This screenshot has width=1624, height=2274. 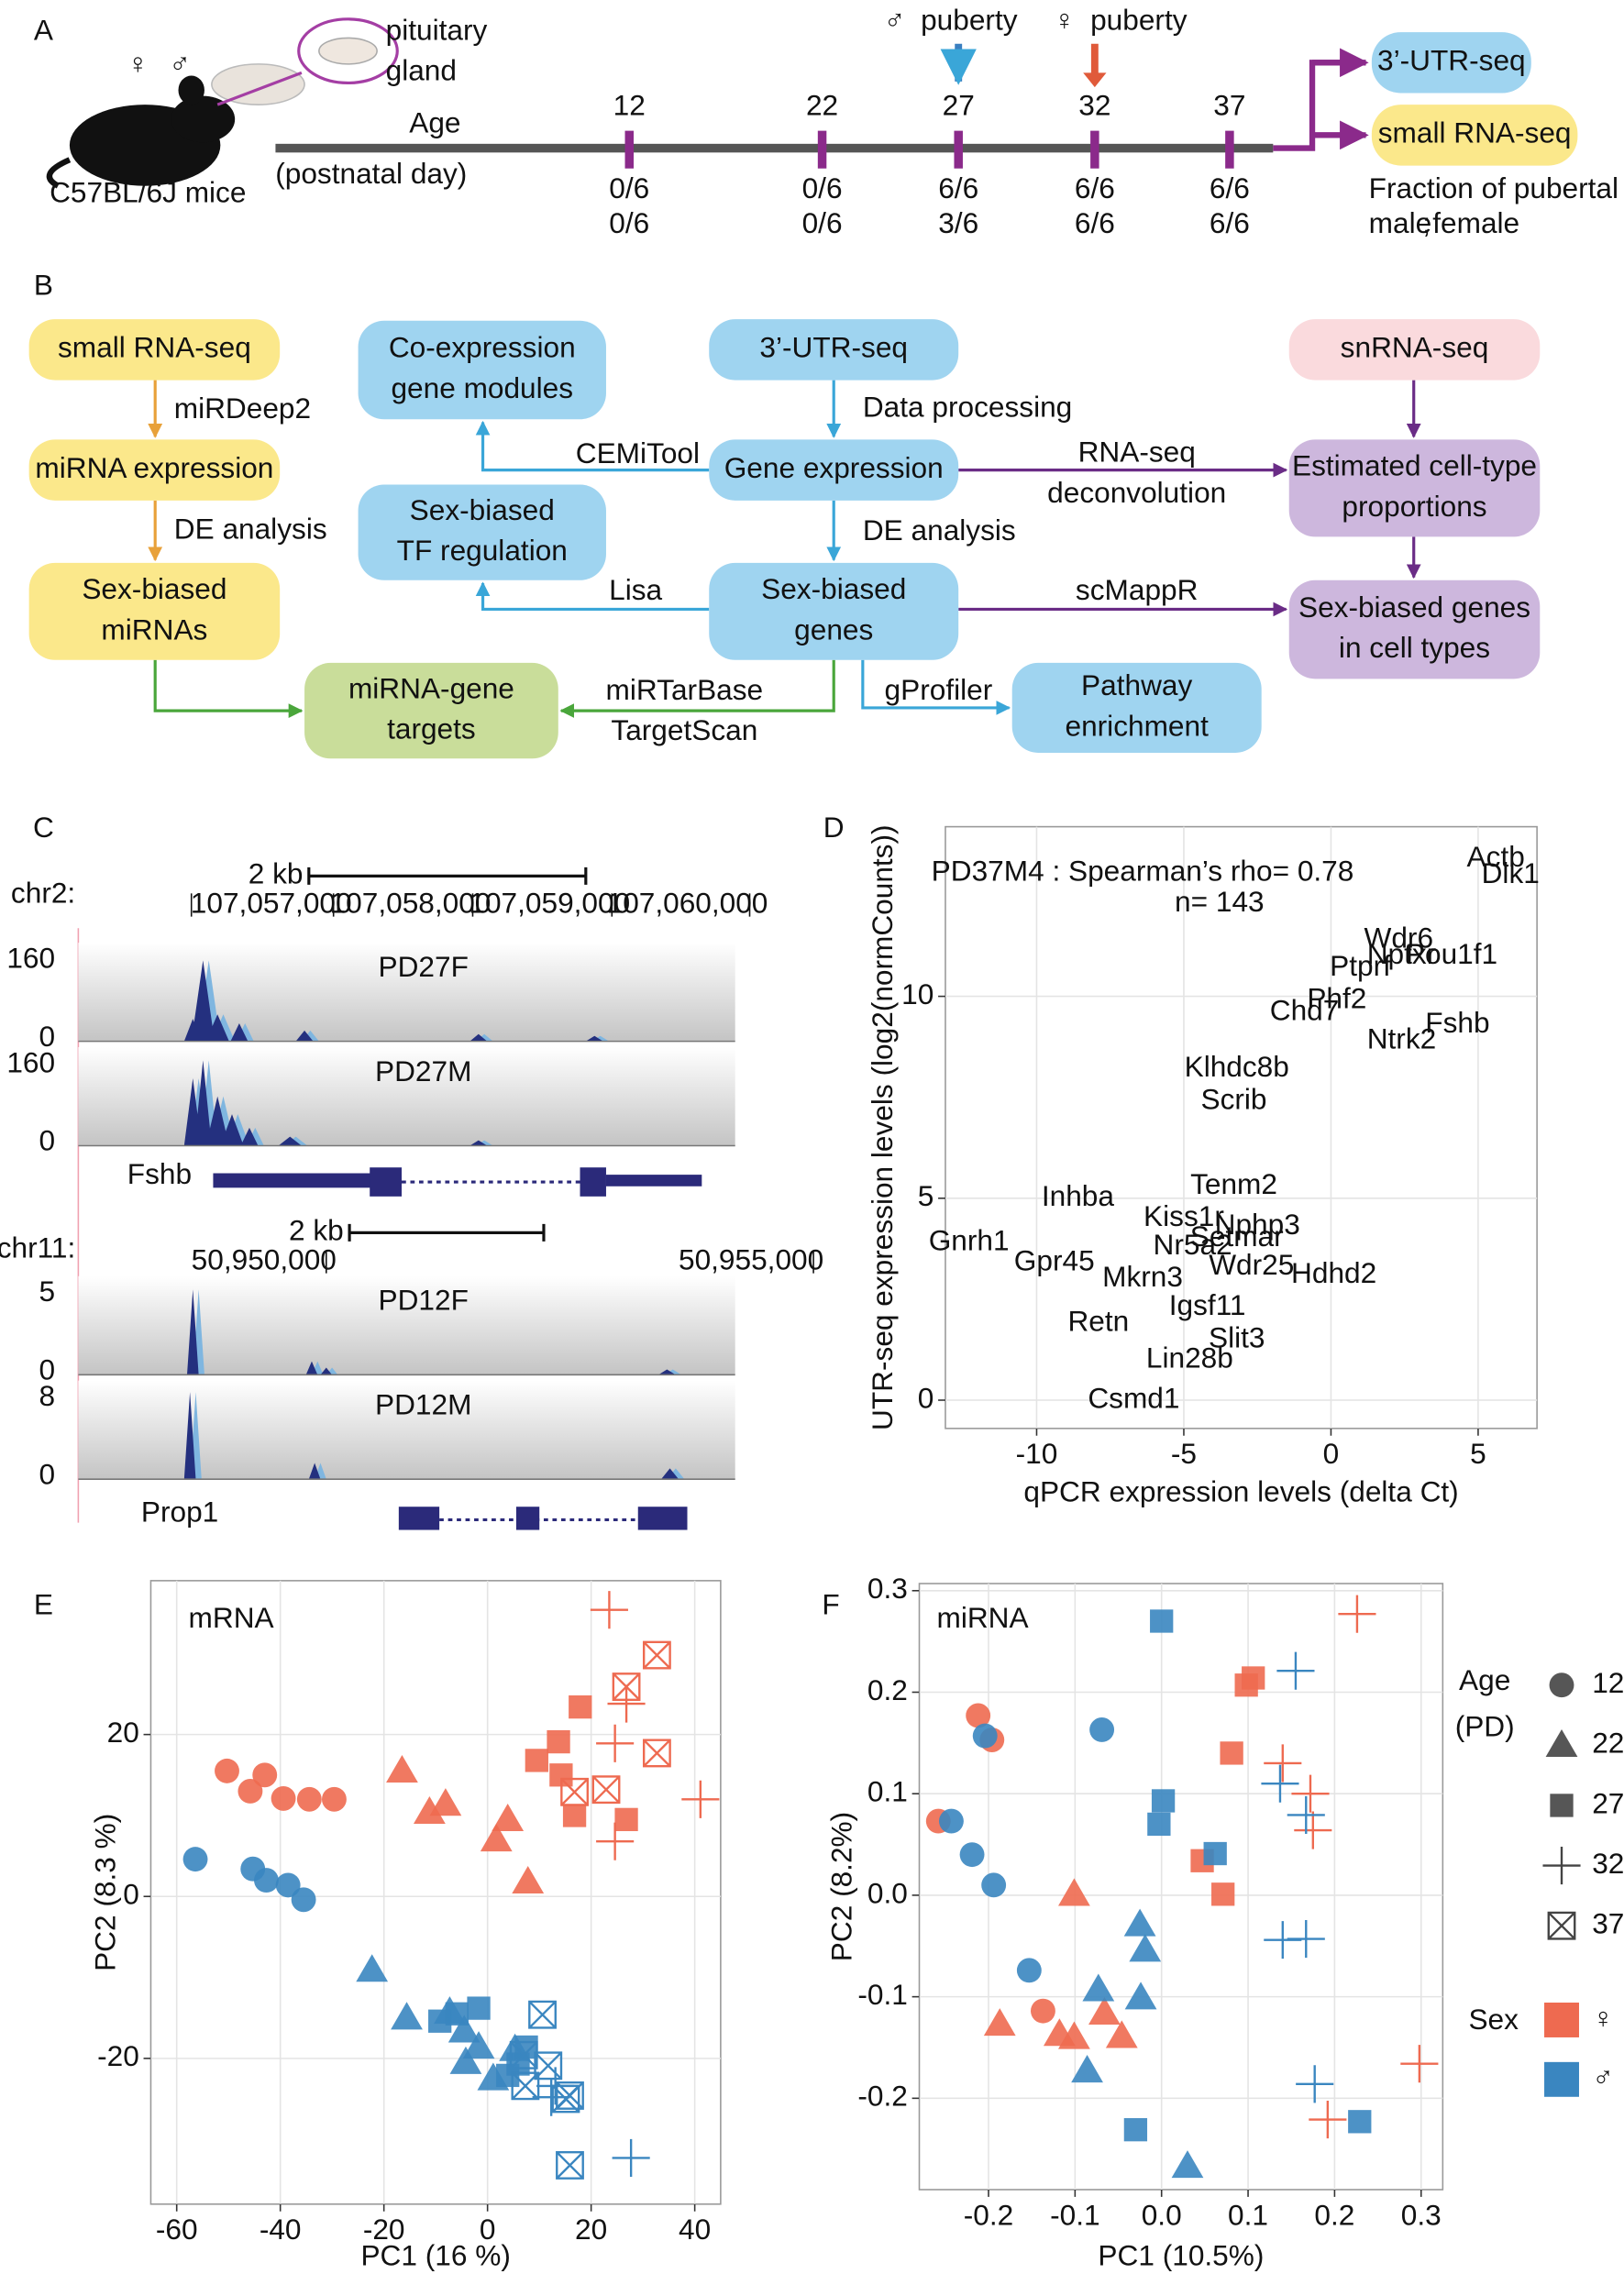 I want to click on output-box, so click(x=1451, y=63).